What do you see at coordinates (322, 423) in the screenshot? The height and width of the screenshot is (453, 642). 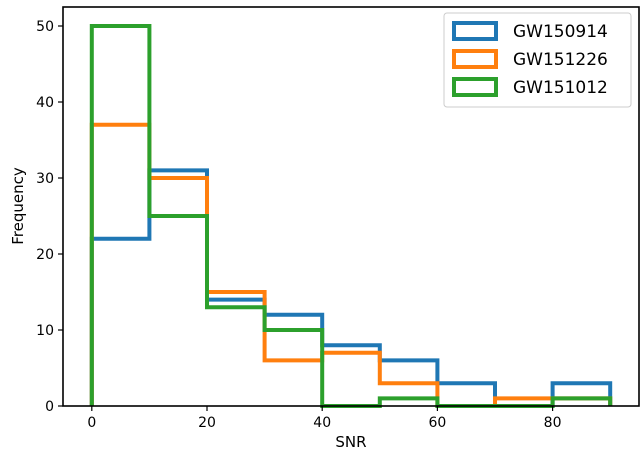 I see `x-tick-label: 40` at bounding box center [322, 423].